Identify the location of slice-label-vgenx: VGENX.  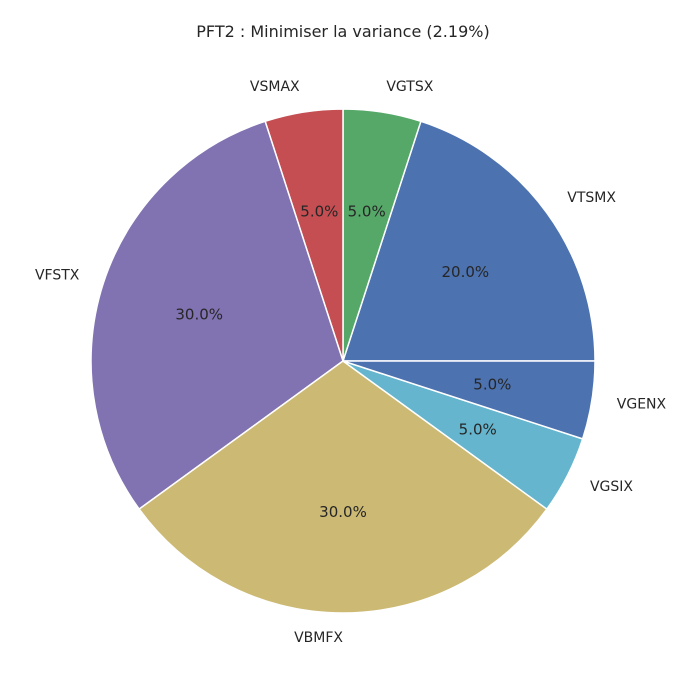
(642, 404).